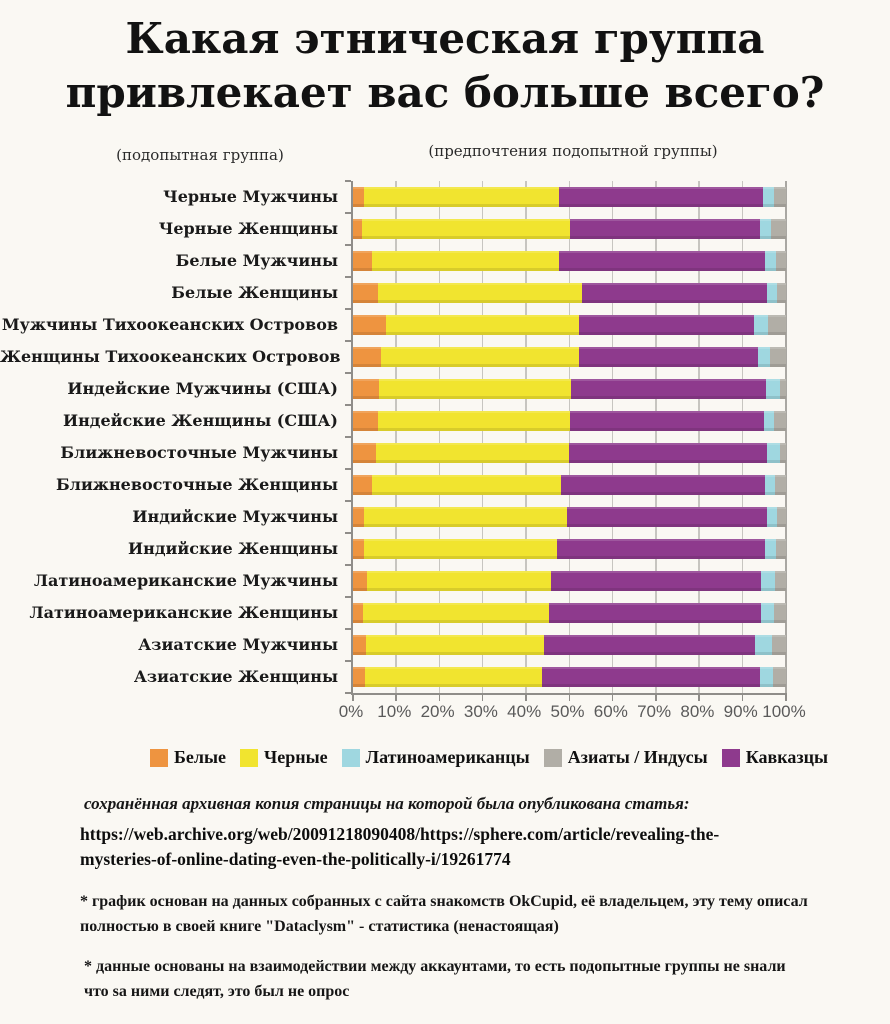 This screenshot has height=1024, width=890. I want to click on x-tick-label: 70%, so click(654, 711).